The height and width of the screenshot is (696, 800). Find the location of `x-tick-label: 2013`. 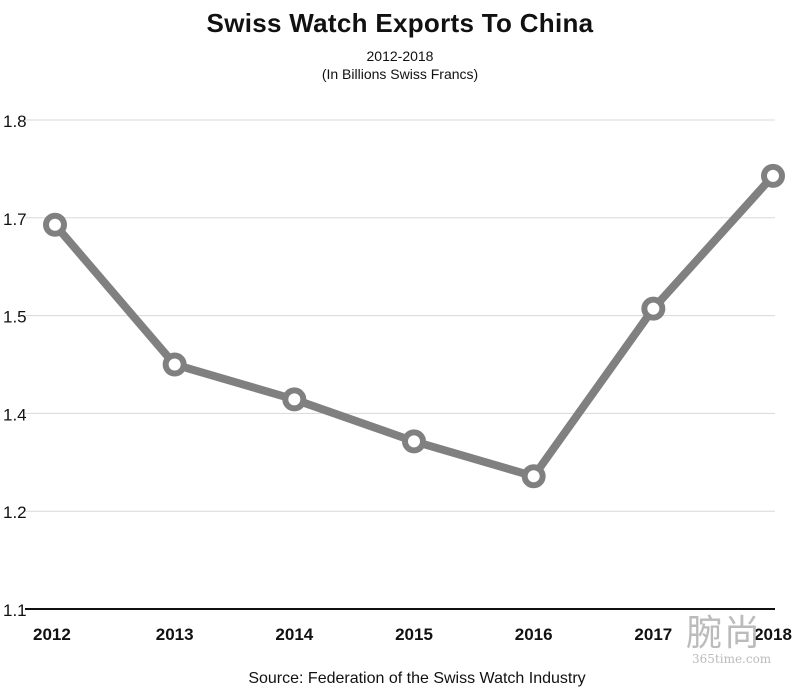

x-tick-label: 2013 is located at coordinates (175, 634).